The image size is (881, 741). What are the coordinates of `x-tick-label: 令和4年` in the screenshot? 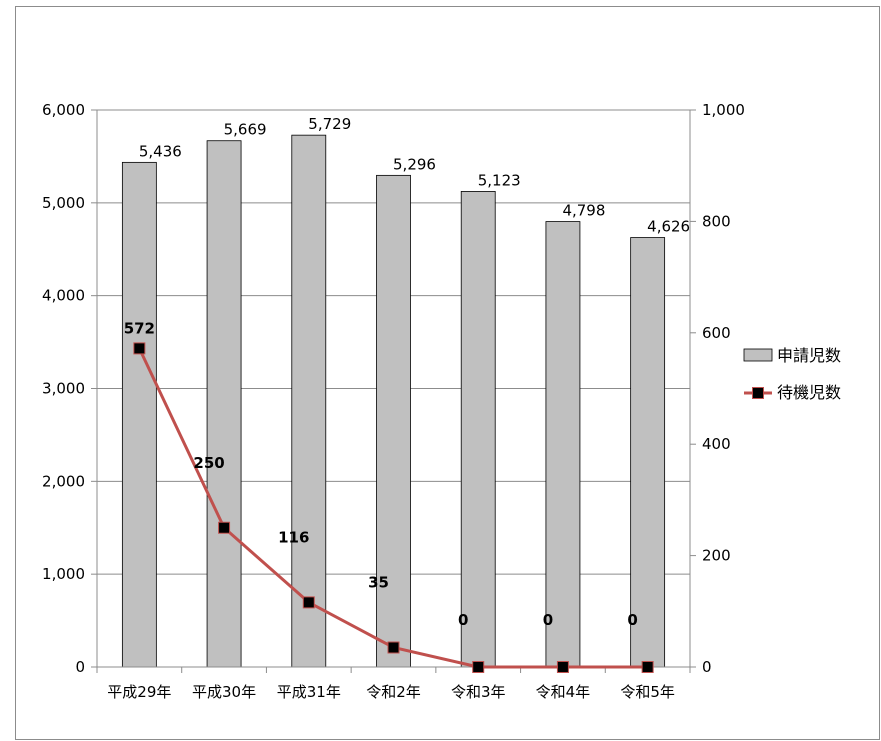 It's located at (563, 692).